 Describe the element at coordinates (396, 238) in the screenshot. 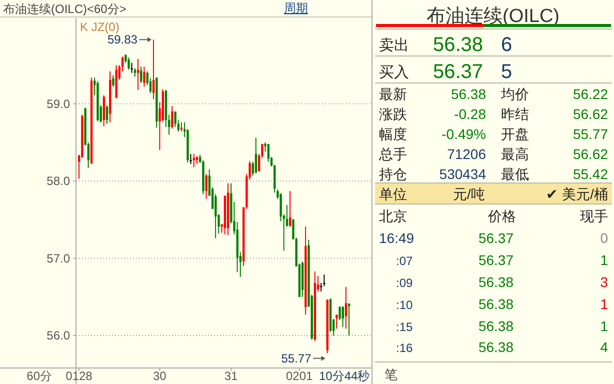

I see `text: 16:49` at that location.